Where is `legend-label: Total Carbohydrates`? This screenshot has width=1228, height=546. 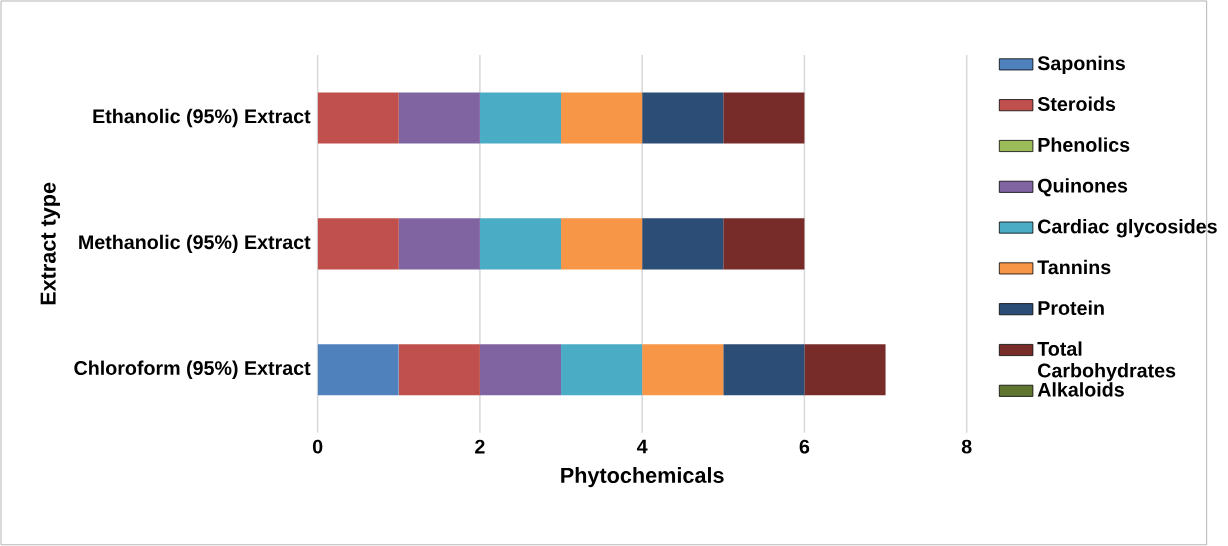
legend-label: Total Carbohydrates is located at coordinates (1106, 361).